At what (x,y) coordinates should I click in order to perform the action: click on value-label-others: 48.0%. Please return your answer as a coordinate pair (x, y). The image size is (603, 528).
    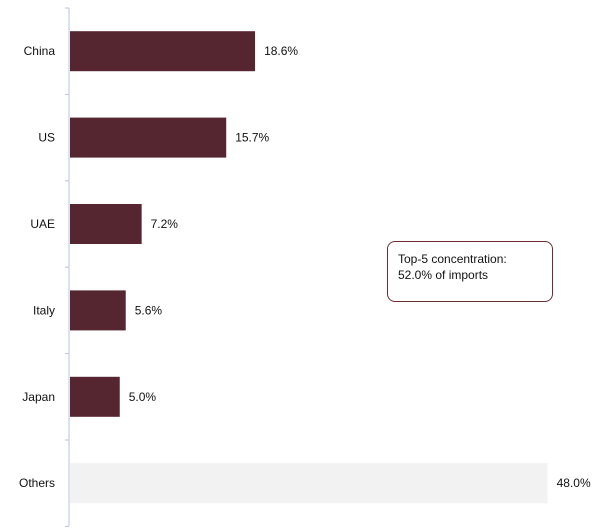
    Looking at the image, I should click on (574, 483).